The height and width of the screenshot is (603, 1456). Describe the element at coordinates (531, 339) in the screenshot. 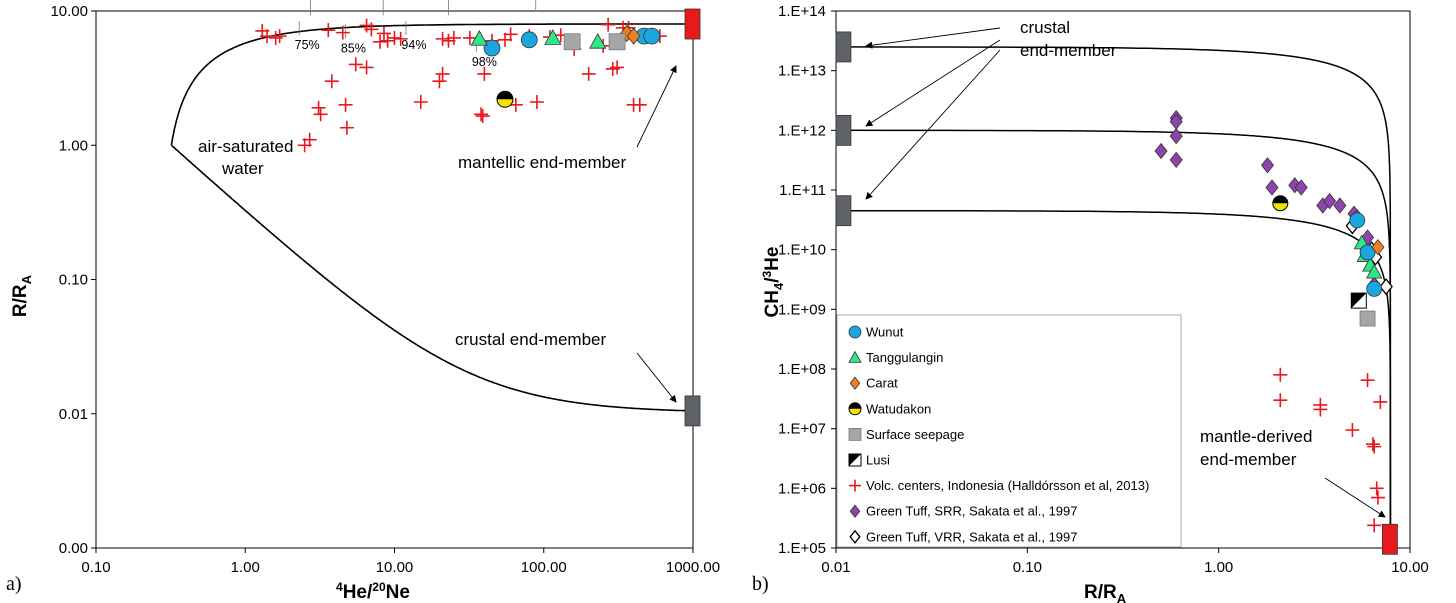

I see `crustal-end-member-label: crustal end-member` at that location.